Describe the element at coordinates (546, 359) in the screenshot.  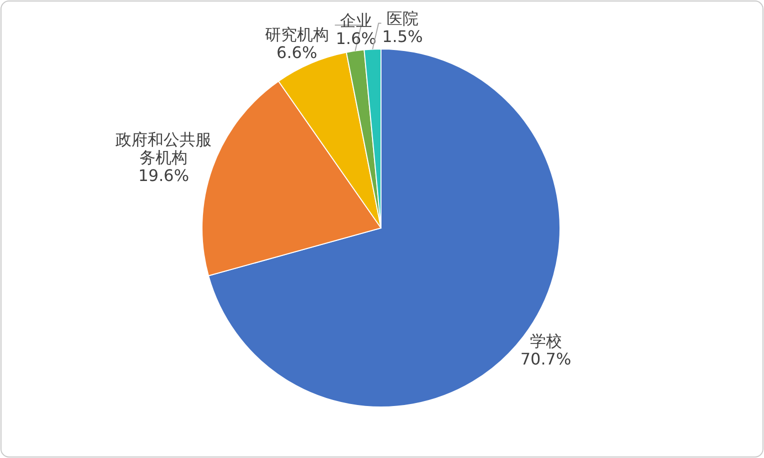
I see `data-label: 70.7%` at that location.